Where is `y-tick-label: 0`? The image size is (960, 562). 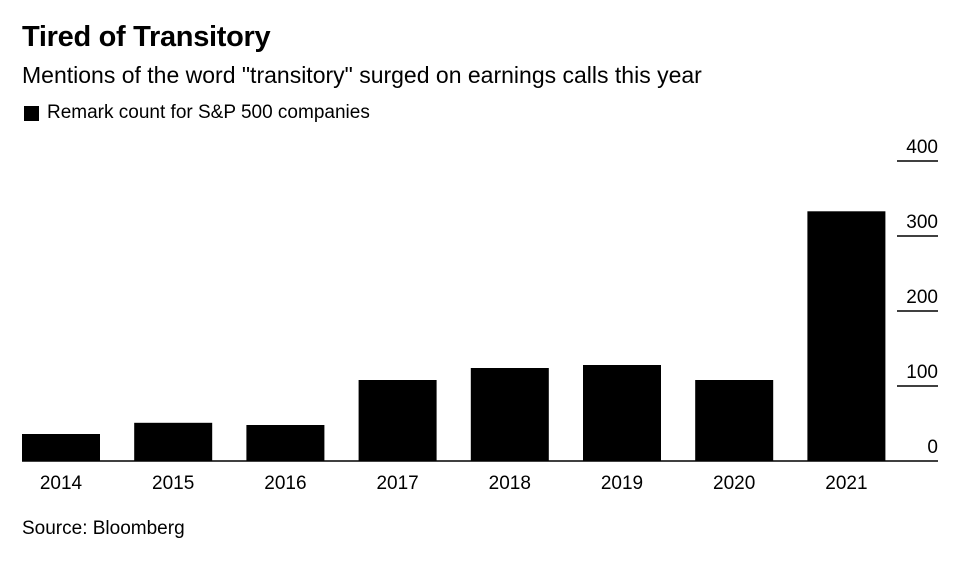
y-tick-label: 0 is located at coordinates (932, 447).